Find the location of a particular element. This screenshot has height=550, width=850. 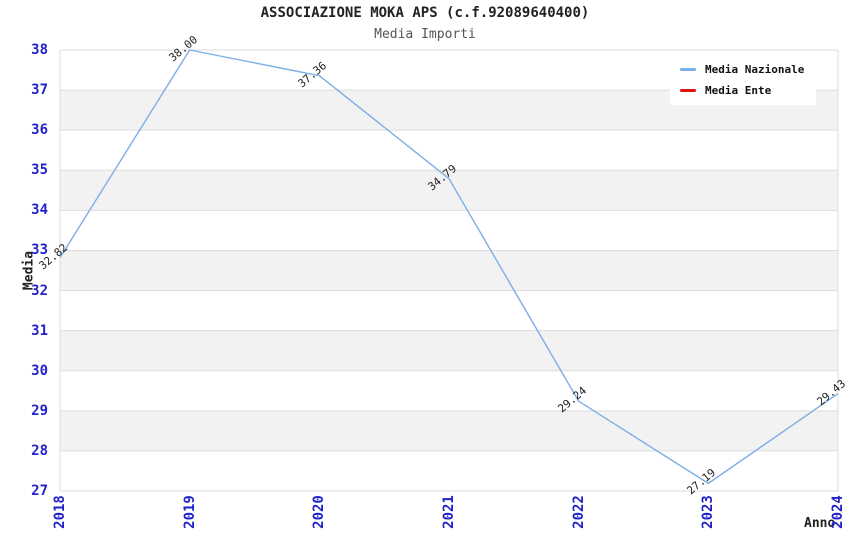

legend-item-media-ente: Media Ente is located at coordinates (742, 90).